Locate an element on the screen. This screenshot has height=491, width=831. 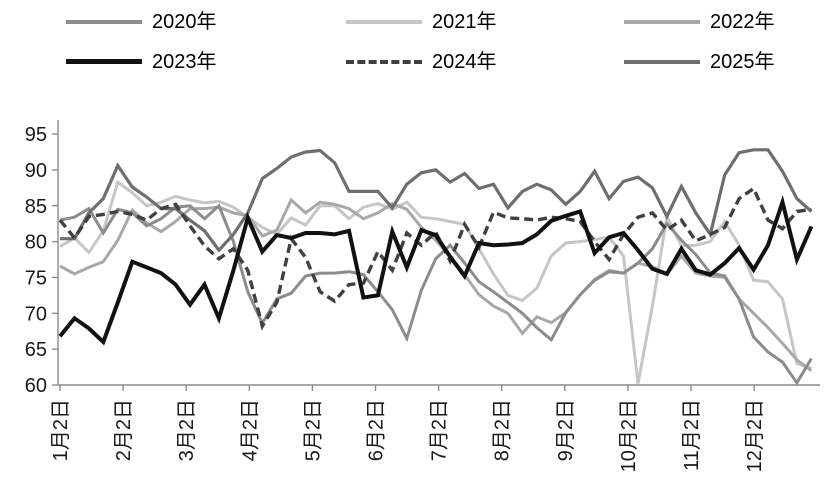
legend-item-2025: 2025年 is located at coordinates (727, 61).